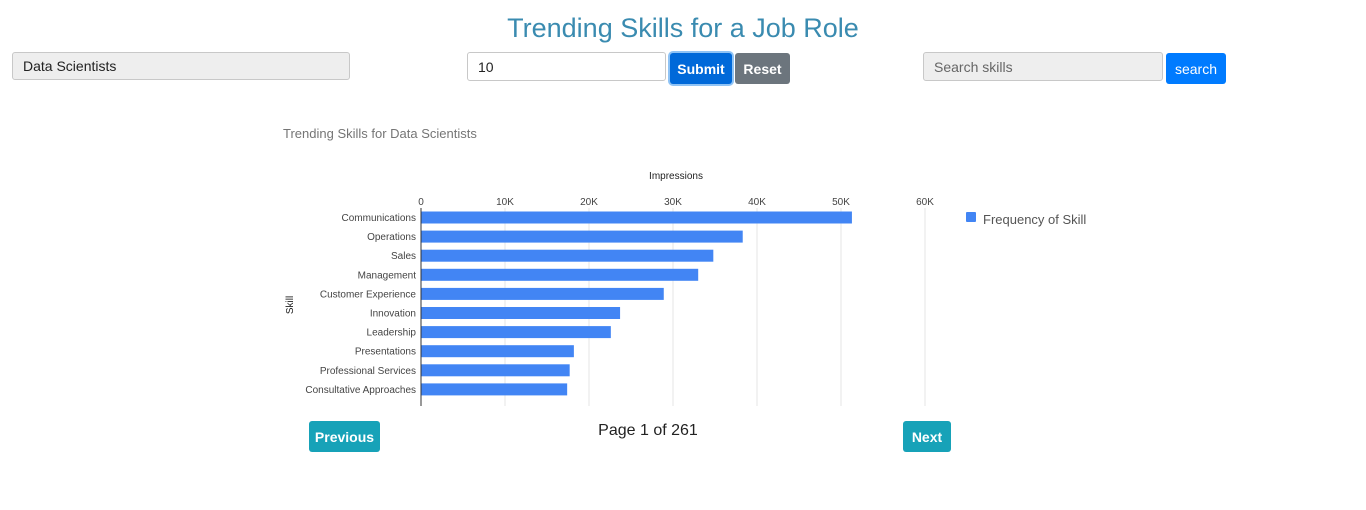 This screenshot has height=510, width=1366. I want to click on y-tick-label: Presentations, so click(385, 352).